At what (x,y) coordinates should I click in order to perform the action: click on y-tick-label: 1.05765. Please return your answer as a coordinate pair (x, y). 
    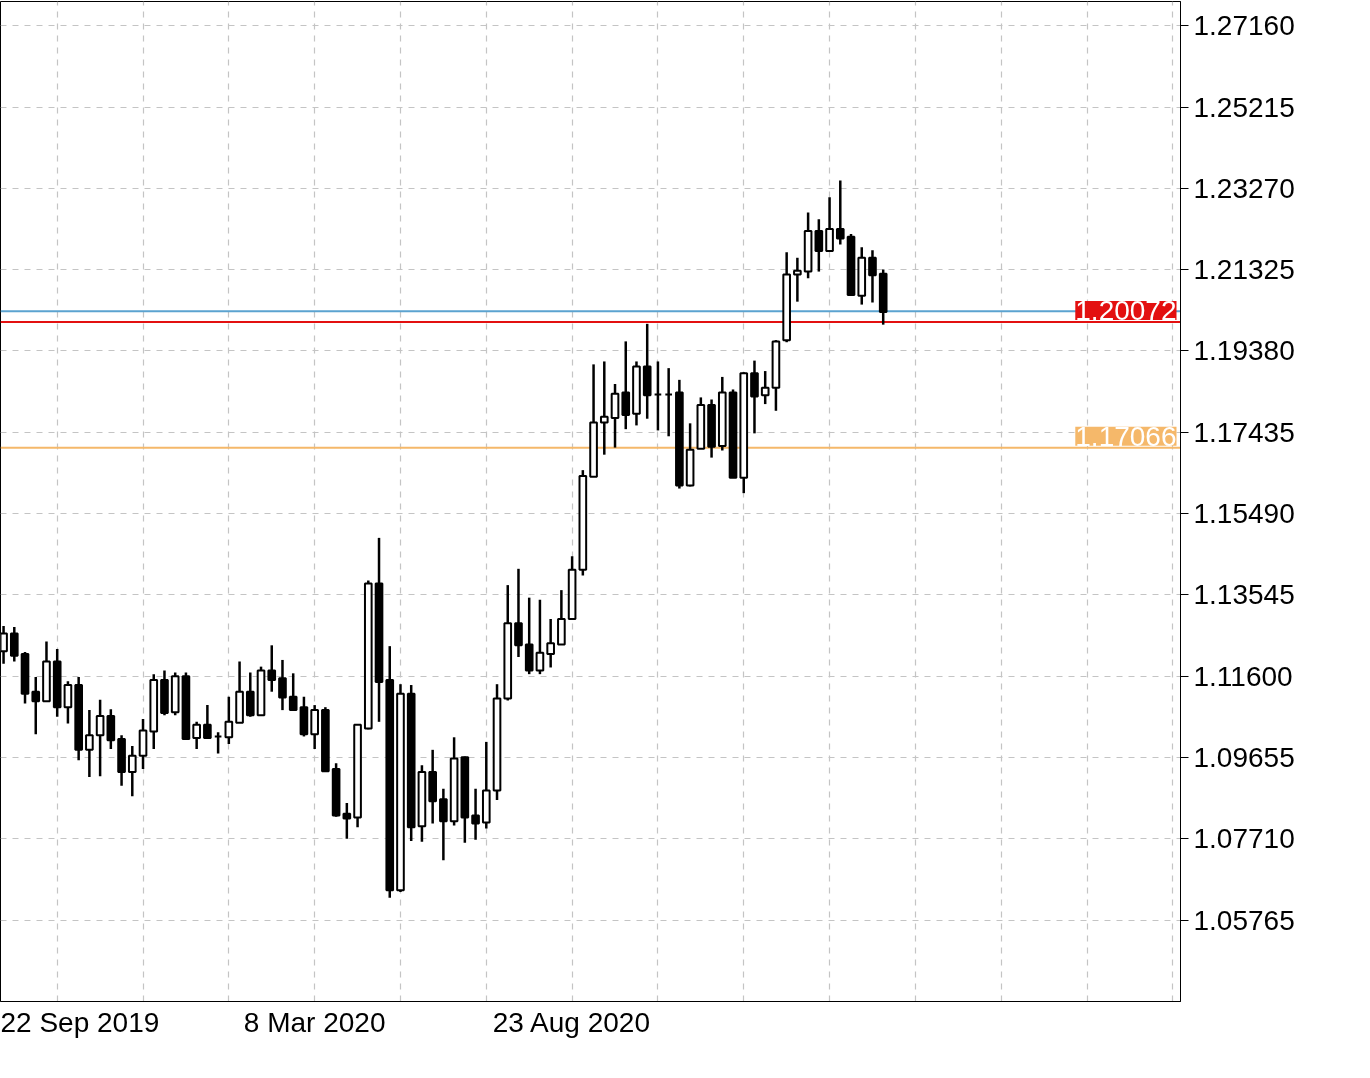
    Looking at the image, I should click on (1244, 920).